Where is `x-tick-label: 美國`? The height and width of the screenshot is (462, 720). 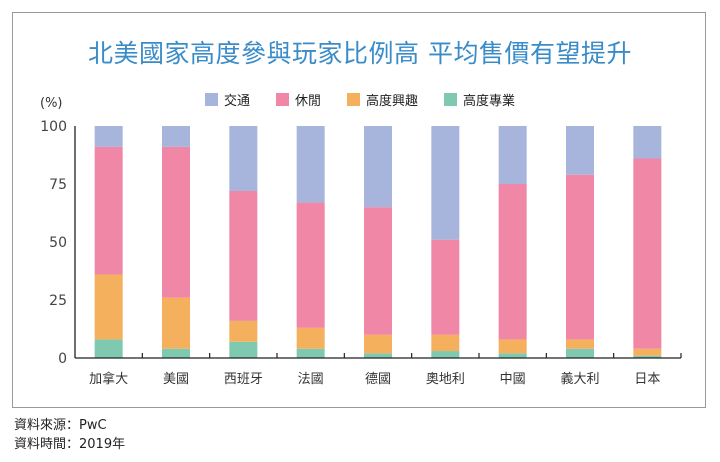
x-tick-label: 美國 is located at coordinates (176, 379).